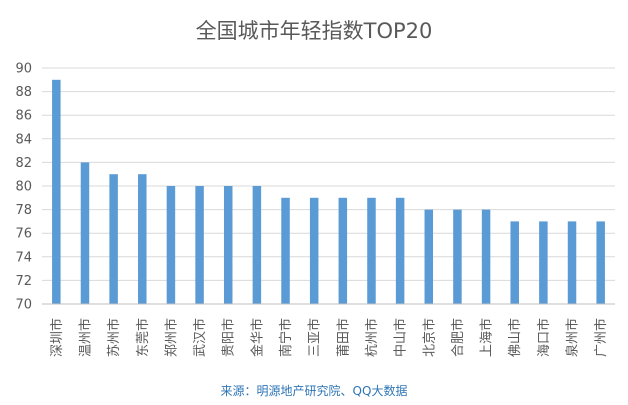 Image resolution: width=628 pixels, height=405 pixels. Describe the element at coordinates (458, 337) in the screenshot. I see `x-tick-label: 合肥市` at that location.